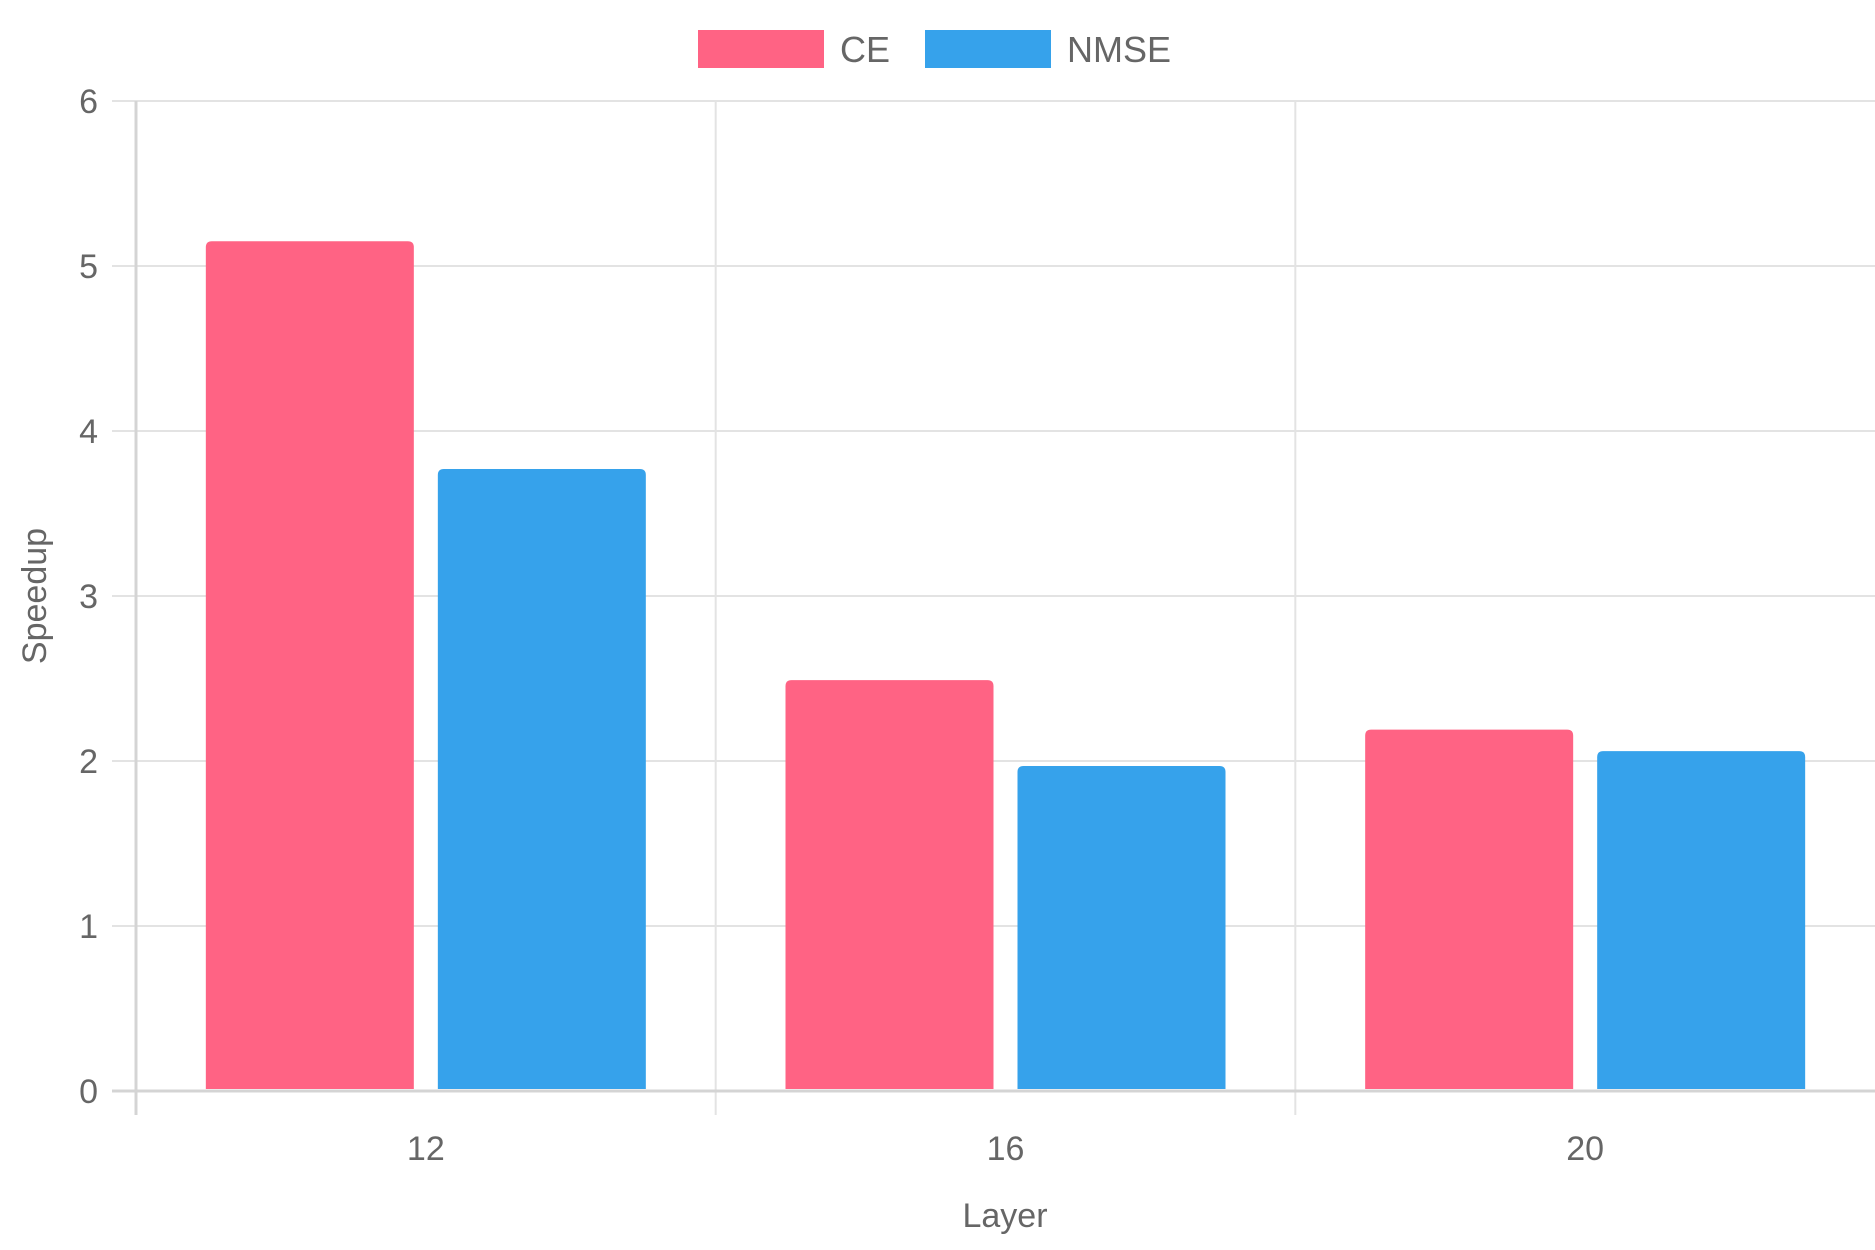 This screenshot has height=1250, width=1875. I want to click on x-tick-label: 12, so click(426, 1149).